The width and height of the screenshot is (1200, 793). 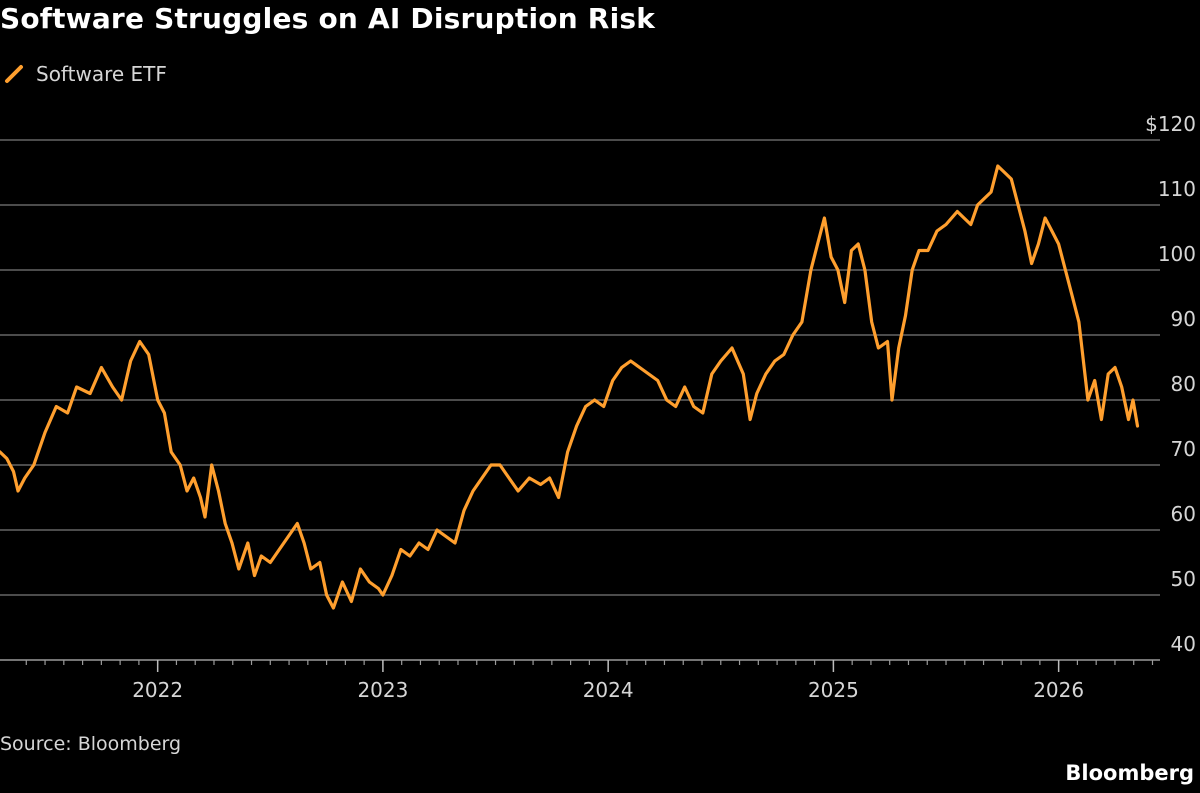 I want to click on y-tick-label-70: 70, so click(x=1183, y=449).